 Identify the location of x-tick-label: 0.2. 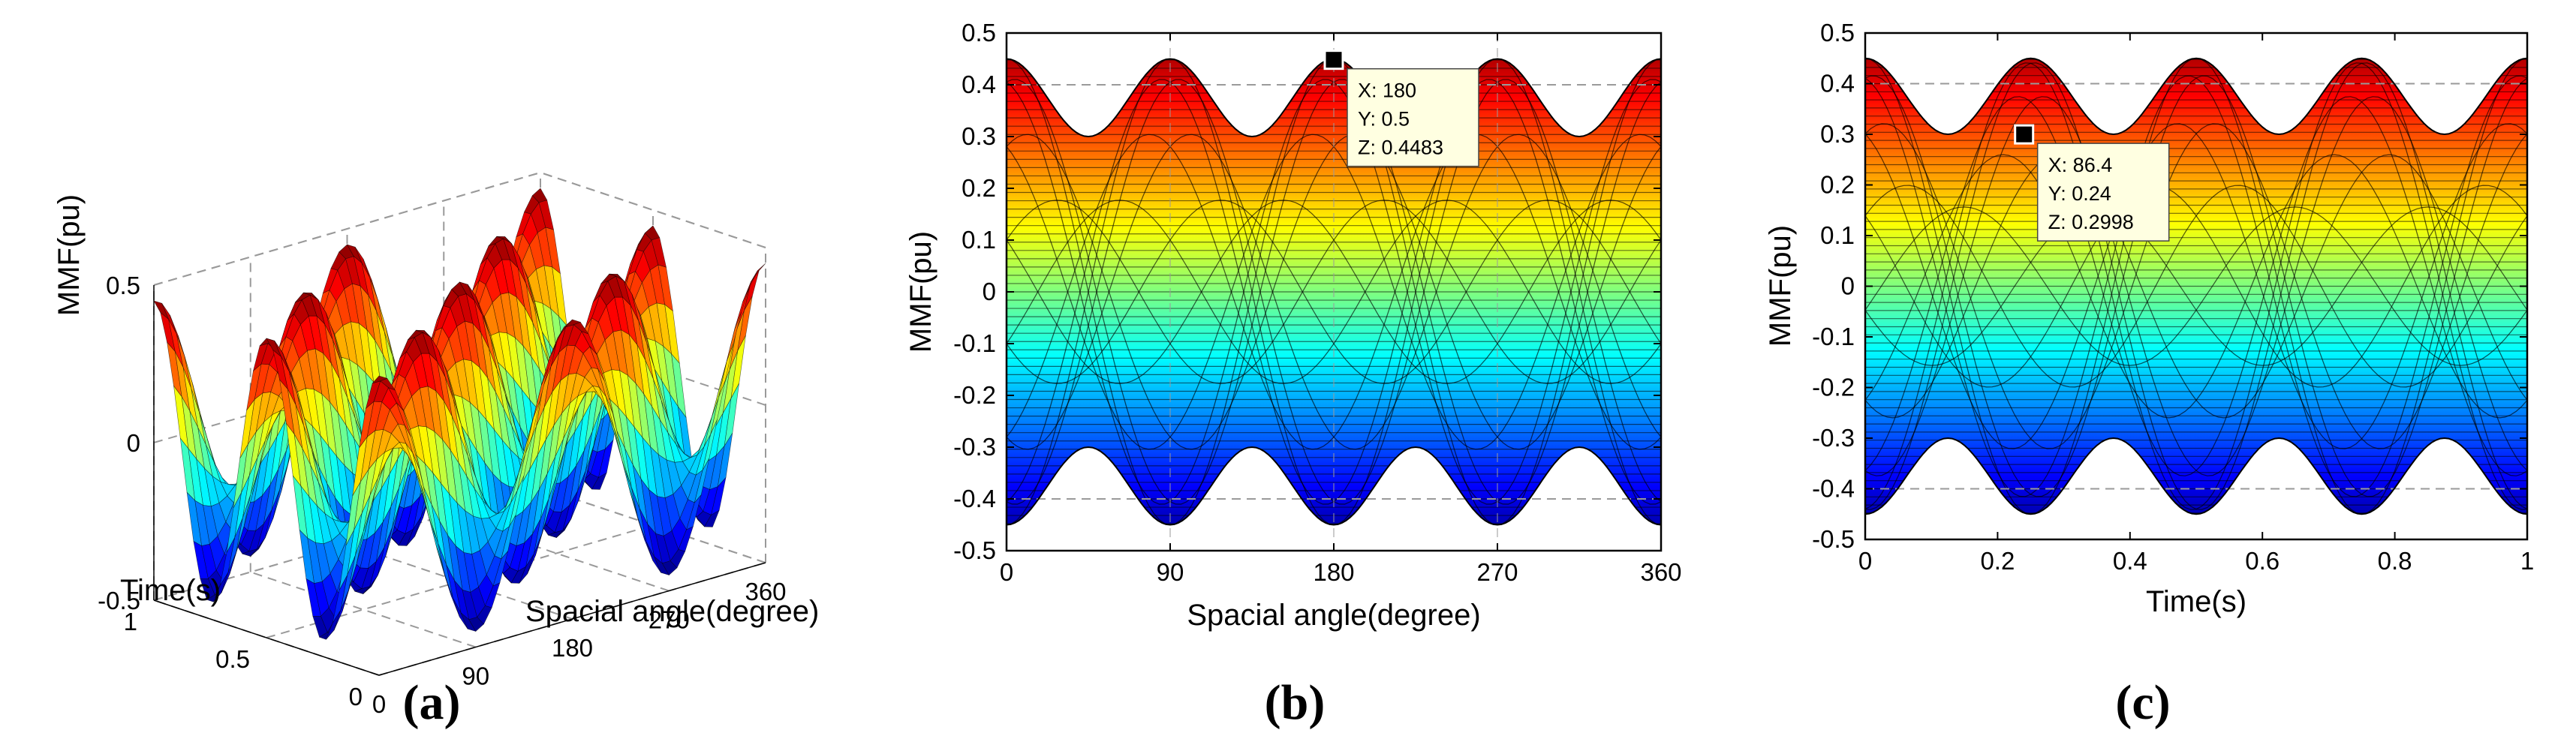
(1997, 561).